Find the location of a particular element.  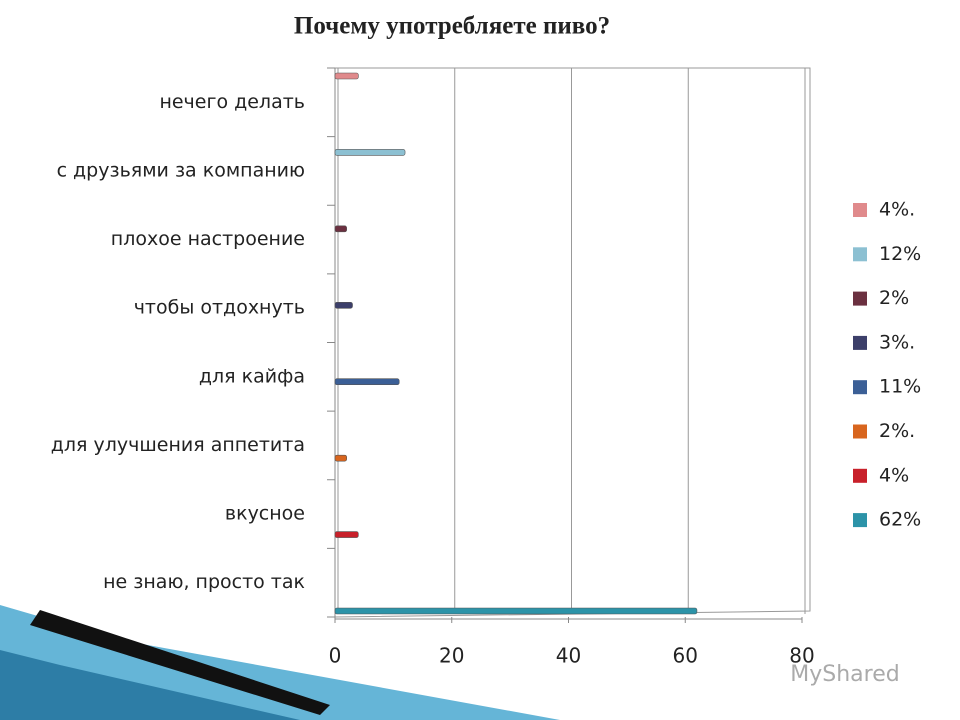

legend-label: 4% is located at coordinates (894, 475).